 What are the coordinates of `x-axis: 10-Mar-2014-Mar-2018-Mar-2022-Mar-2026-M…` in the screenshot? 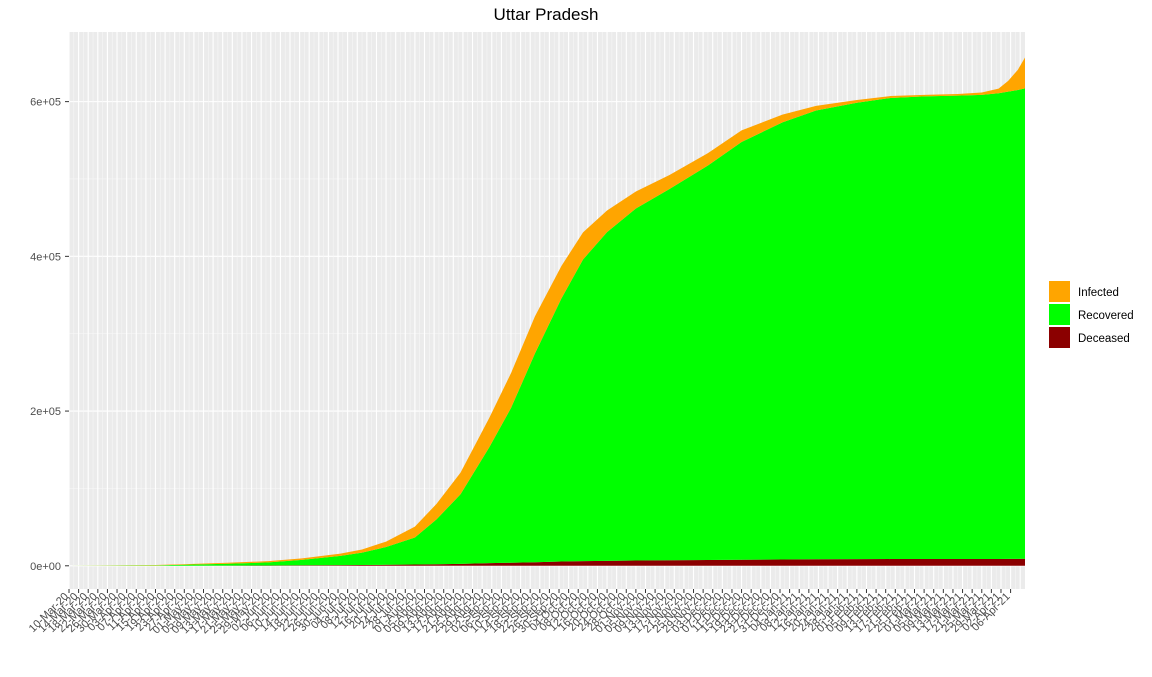 It's located at (520, 612).